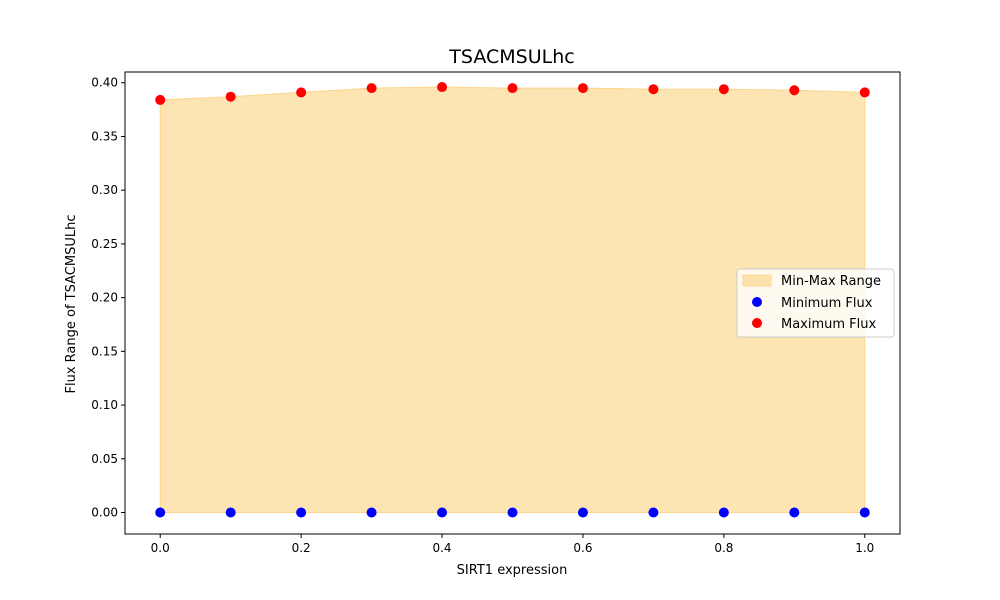  I want to click on legend-label-min: Minimum Flux, so click(827, 303).